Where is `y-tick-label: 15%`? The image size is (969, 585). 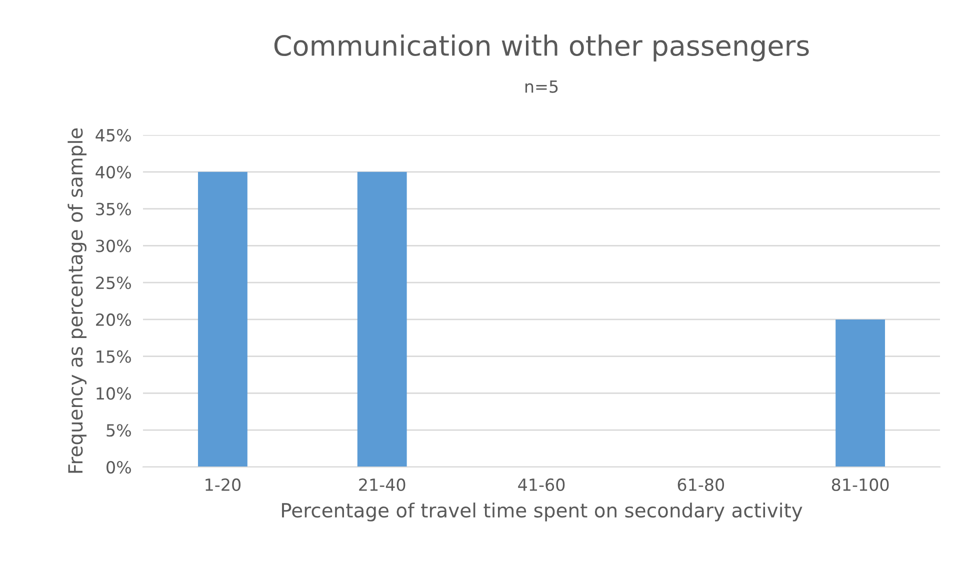
y-tick-label: 15% is located at coordinates (113, 356).